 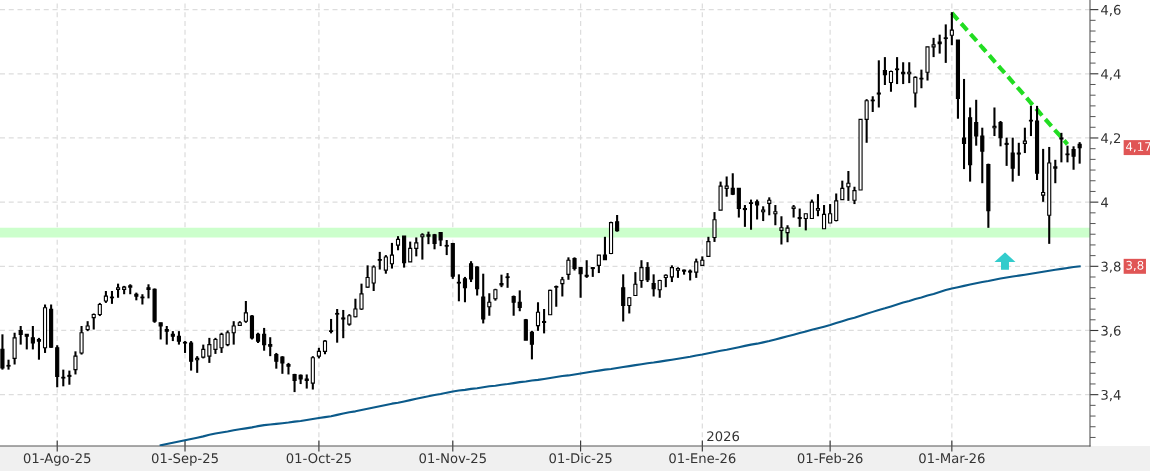 What do you see at coordinates (1111, 75) in the screenshot?
I see `y-tick-label: 4,4` at bounding box center [1111, 75].